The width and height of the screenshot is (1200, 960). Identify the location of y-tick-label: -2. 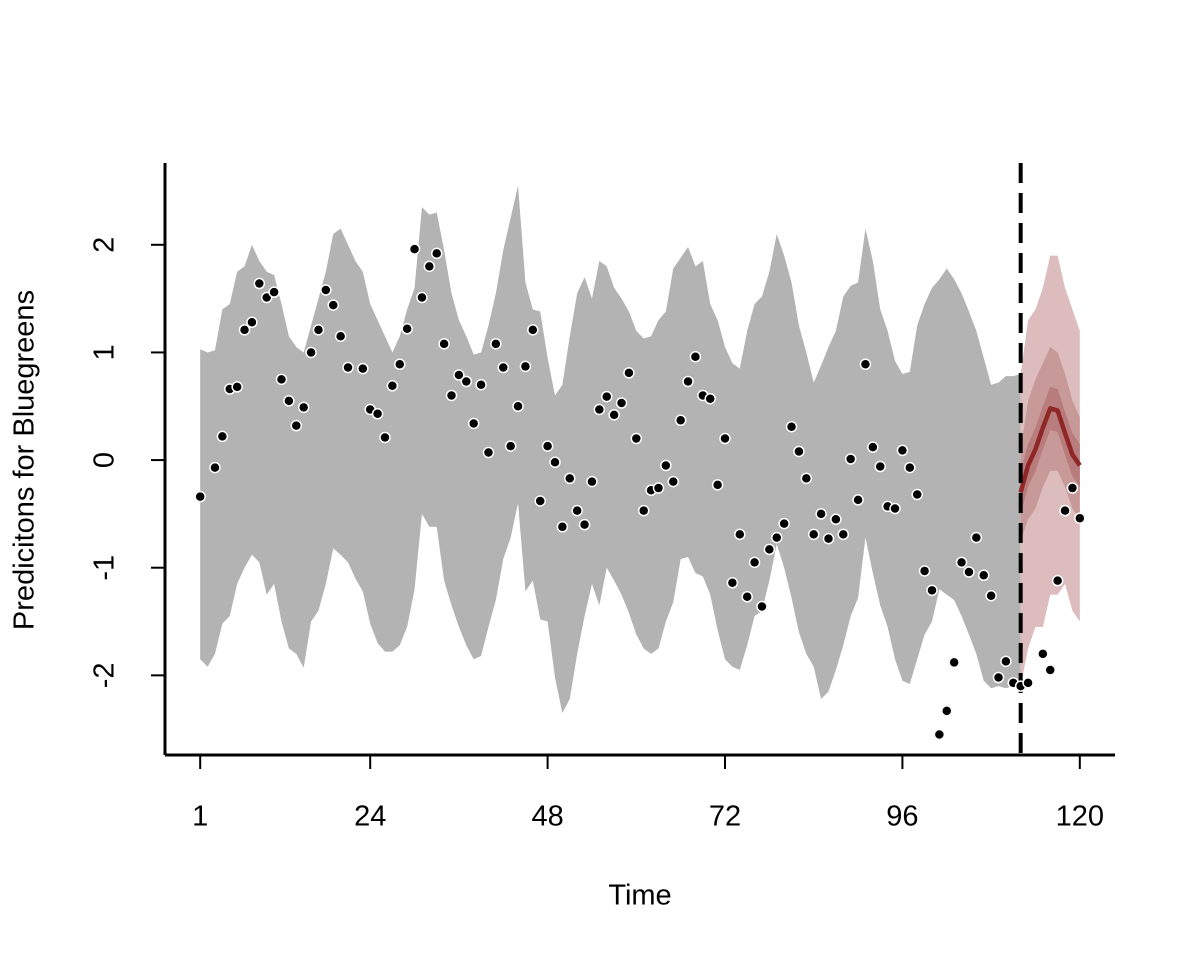
(105, 675).